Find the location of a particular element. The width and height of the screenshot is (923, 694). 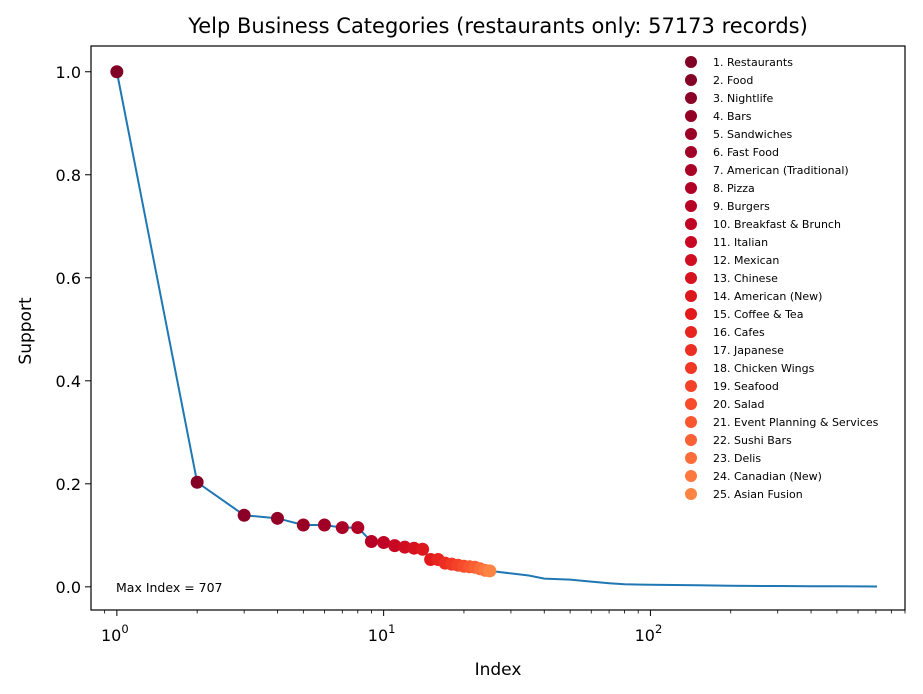

legend-label-19: 19. Seafood is located at coordinates (746, 386).